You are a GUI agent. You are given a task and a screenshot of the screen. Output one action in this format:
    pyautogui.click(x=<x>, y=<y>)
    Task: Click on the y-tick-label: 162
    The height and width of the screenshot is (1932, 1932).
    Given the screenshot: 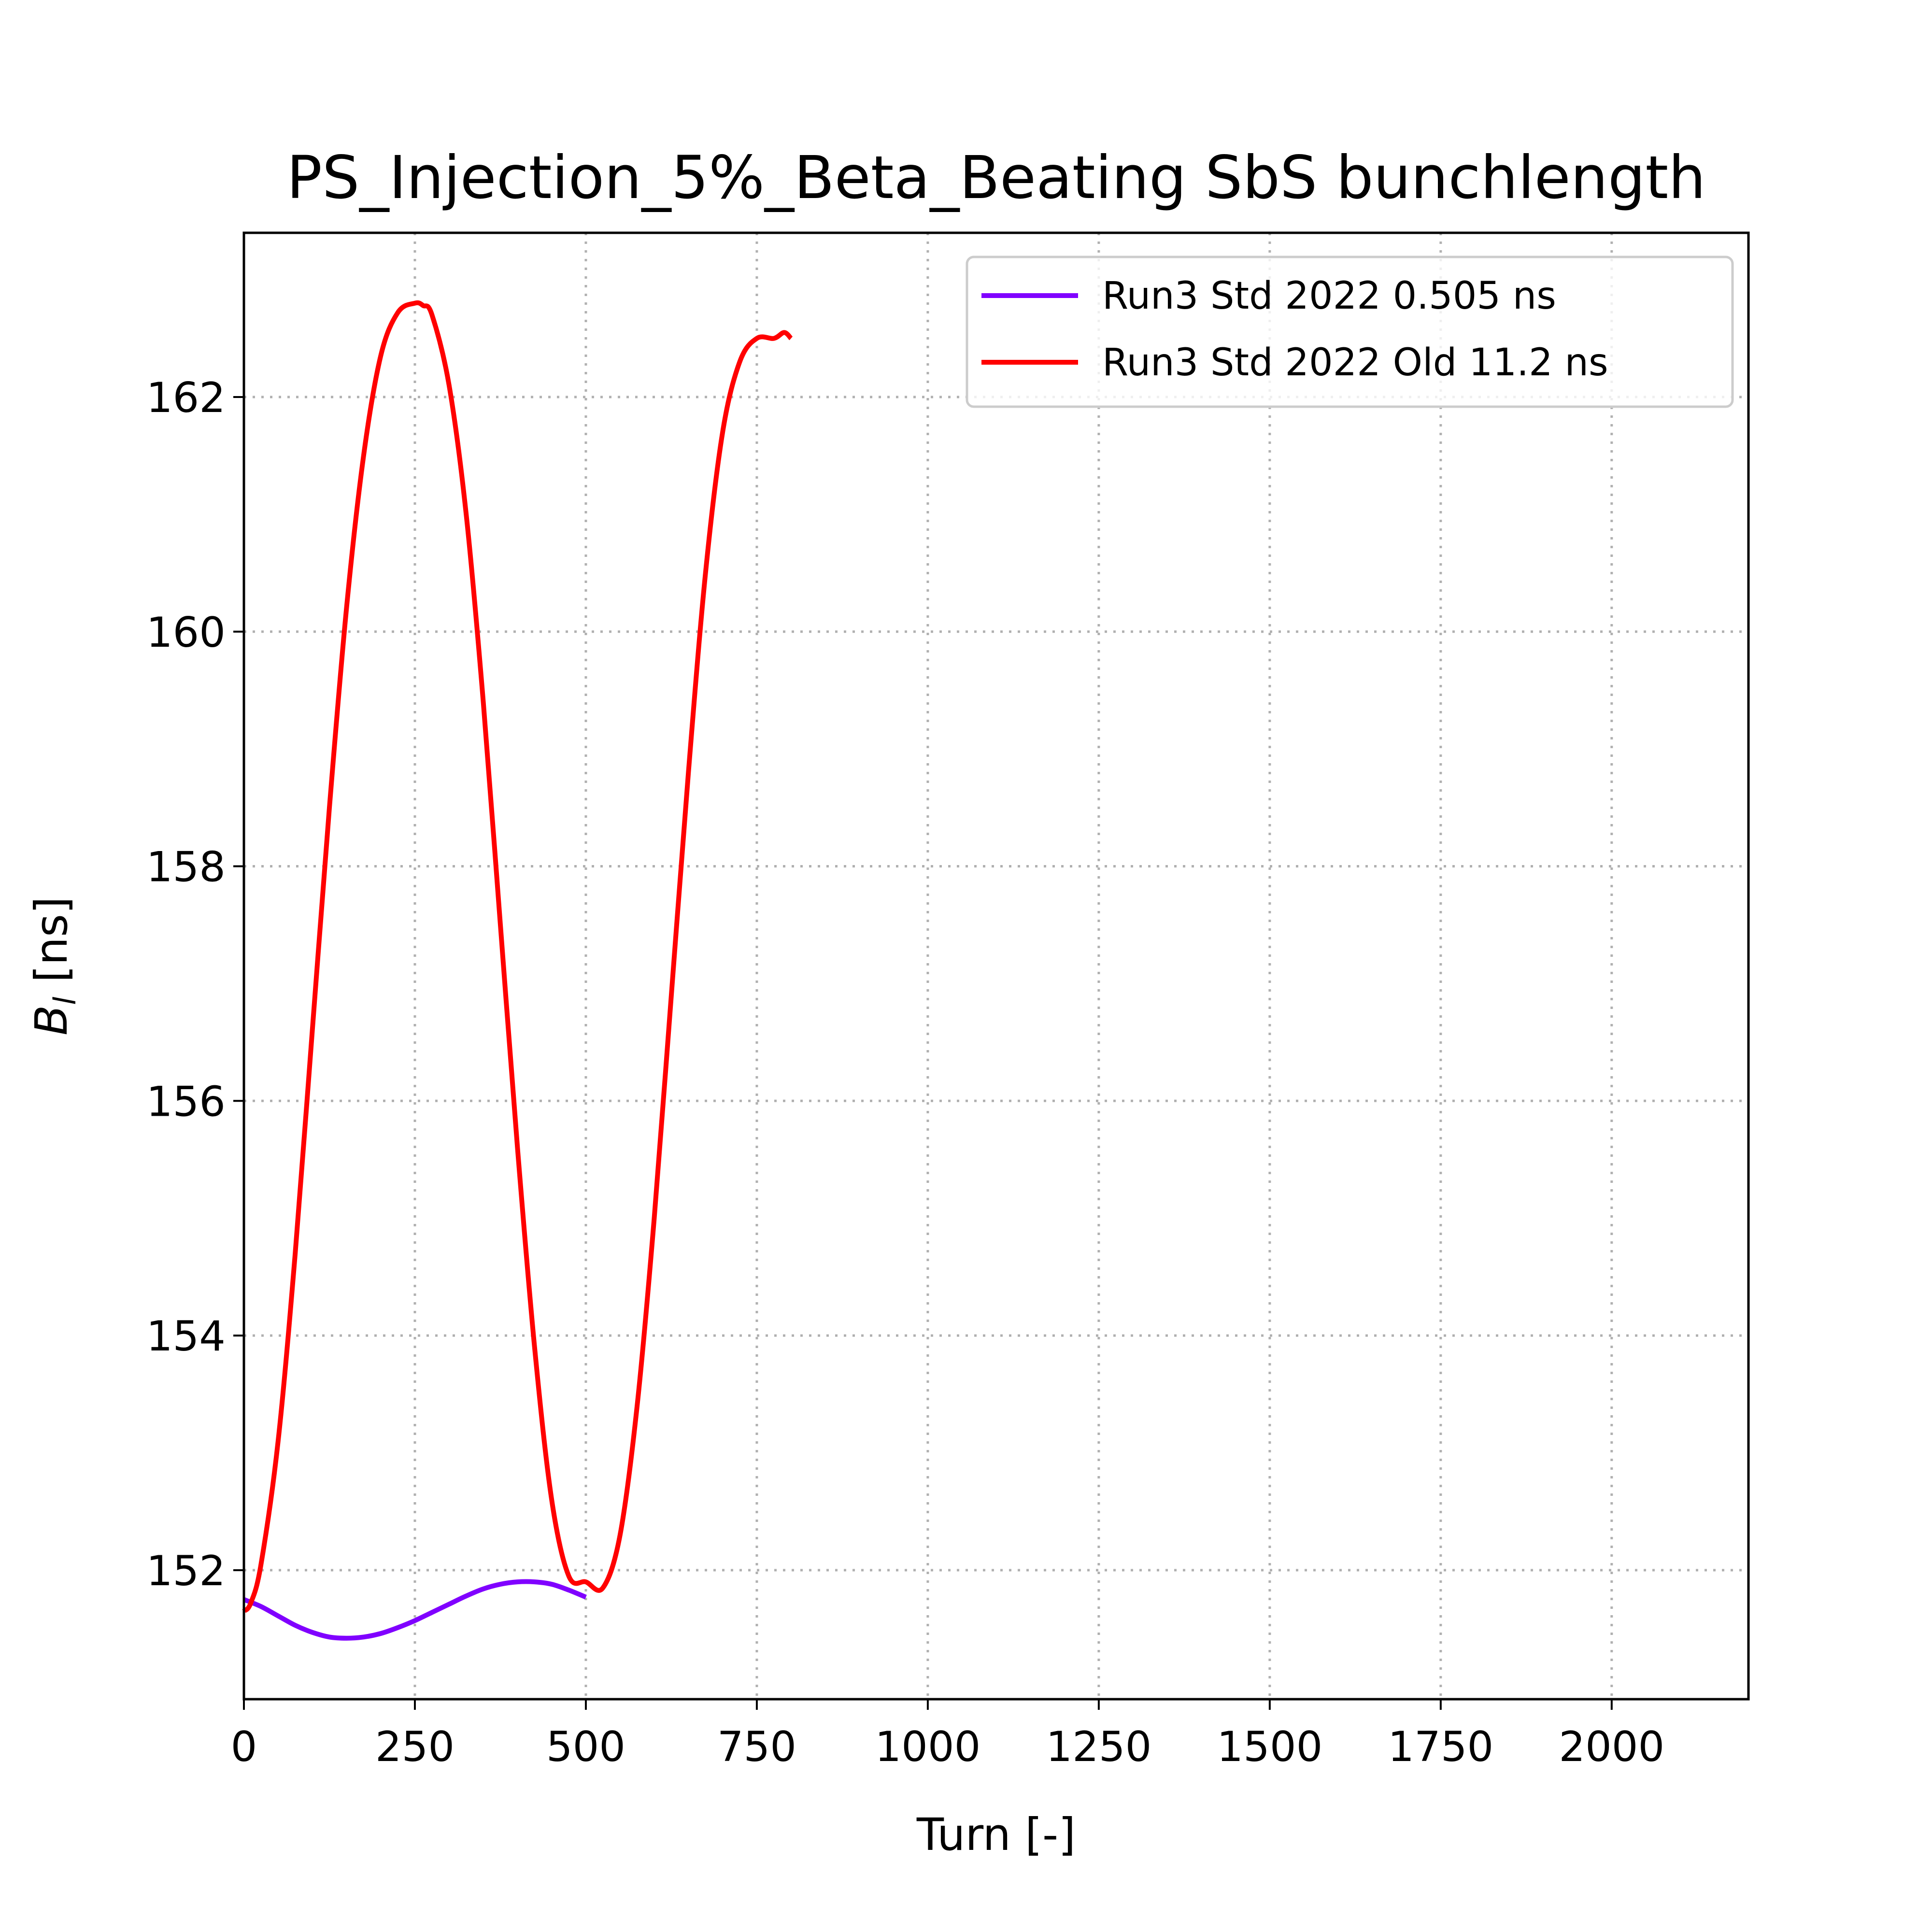 What is the action you would take?
    pyautogui.click(x=186, y=398)
    